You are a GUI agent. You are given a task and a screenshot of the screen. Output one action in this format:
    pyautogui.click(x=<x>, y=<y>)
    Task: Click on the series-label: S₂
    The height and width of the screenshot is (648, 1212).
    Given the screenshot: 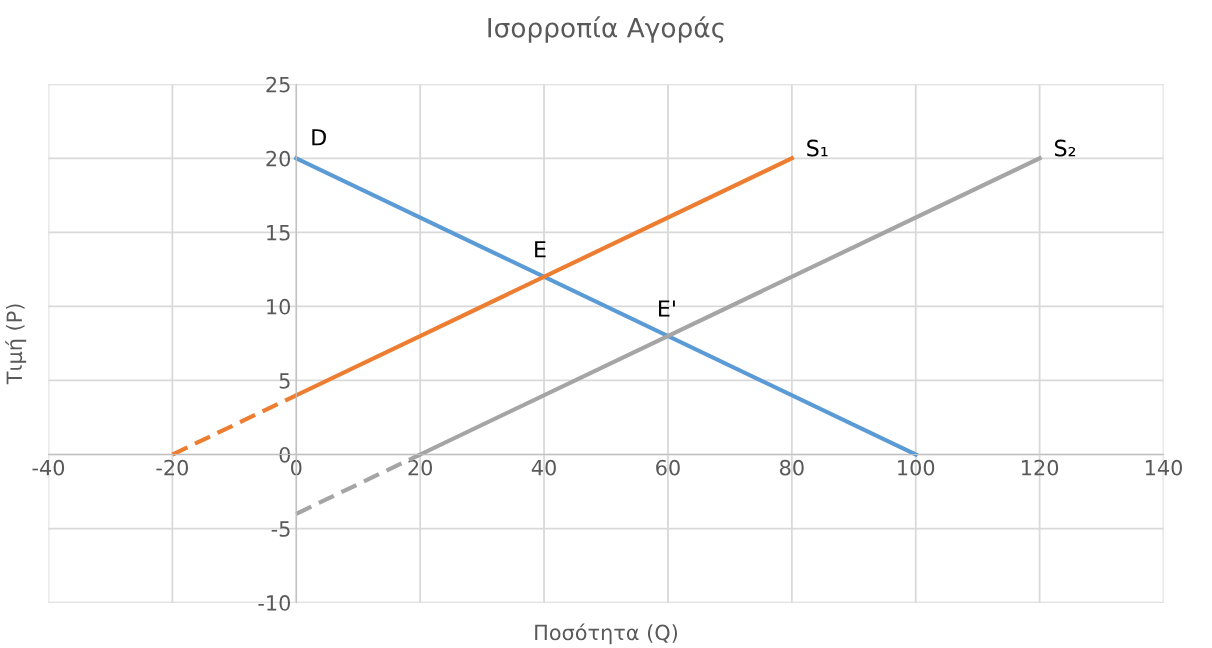 What is the action you would take?
    pyautogui.click(x=1065, y=148)
    